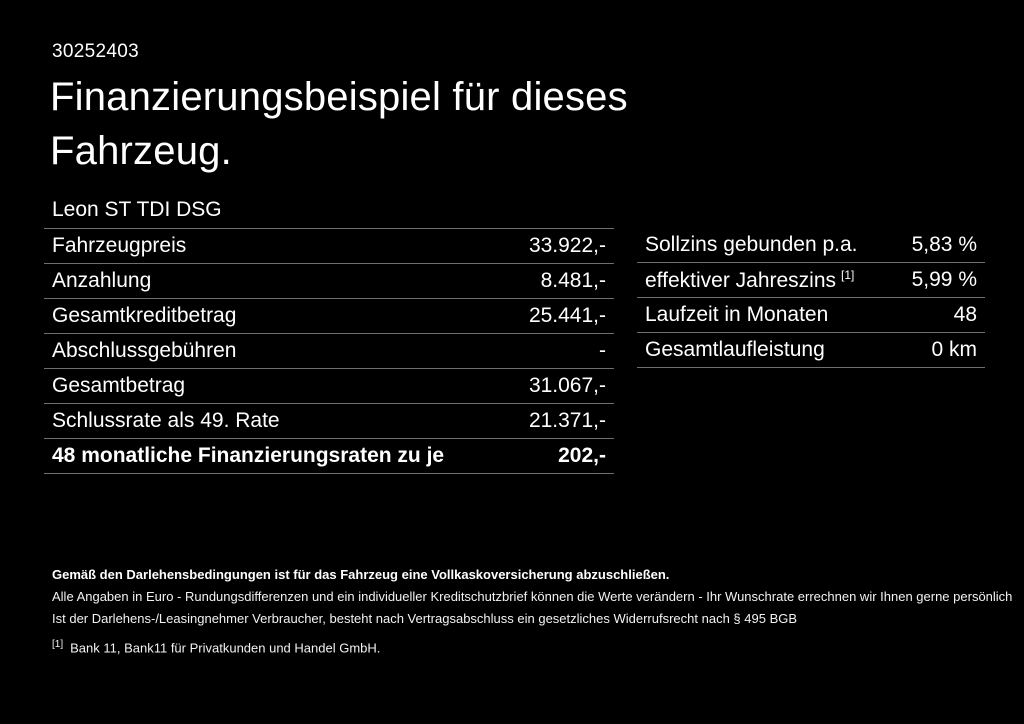 This screenshot has height=724, width=1024. Describe the element at coordinates (102, 280) in the screenshot. I see `row-label: Anzahlung` at that location.